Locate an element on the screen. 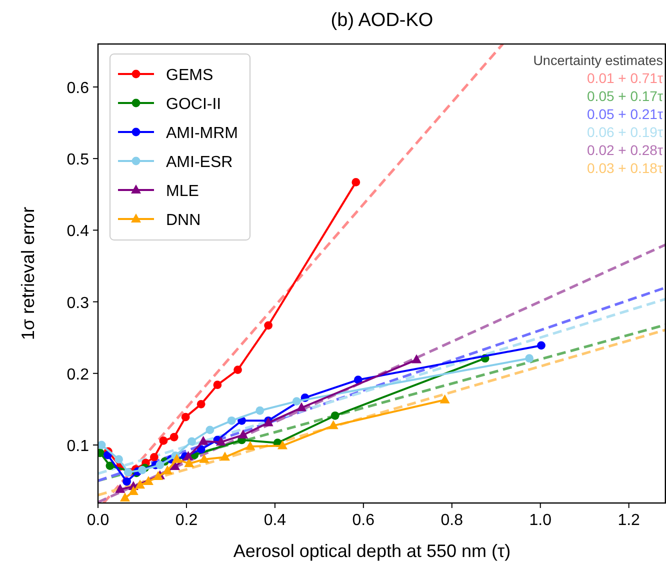 The height and width of the screenshot is (567, 666). text: 0.06 + 0.19τ is located at coordinates (625, 132).